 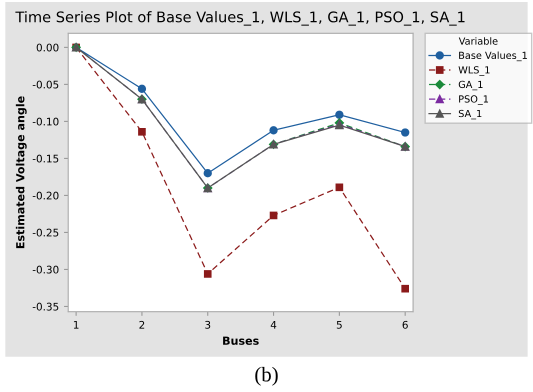 What do you see at coordinates (241, 340) in the screenshot?
I see `x-axis-title: Buses` at bounding box center [241, 340].